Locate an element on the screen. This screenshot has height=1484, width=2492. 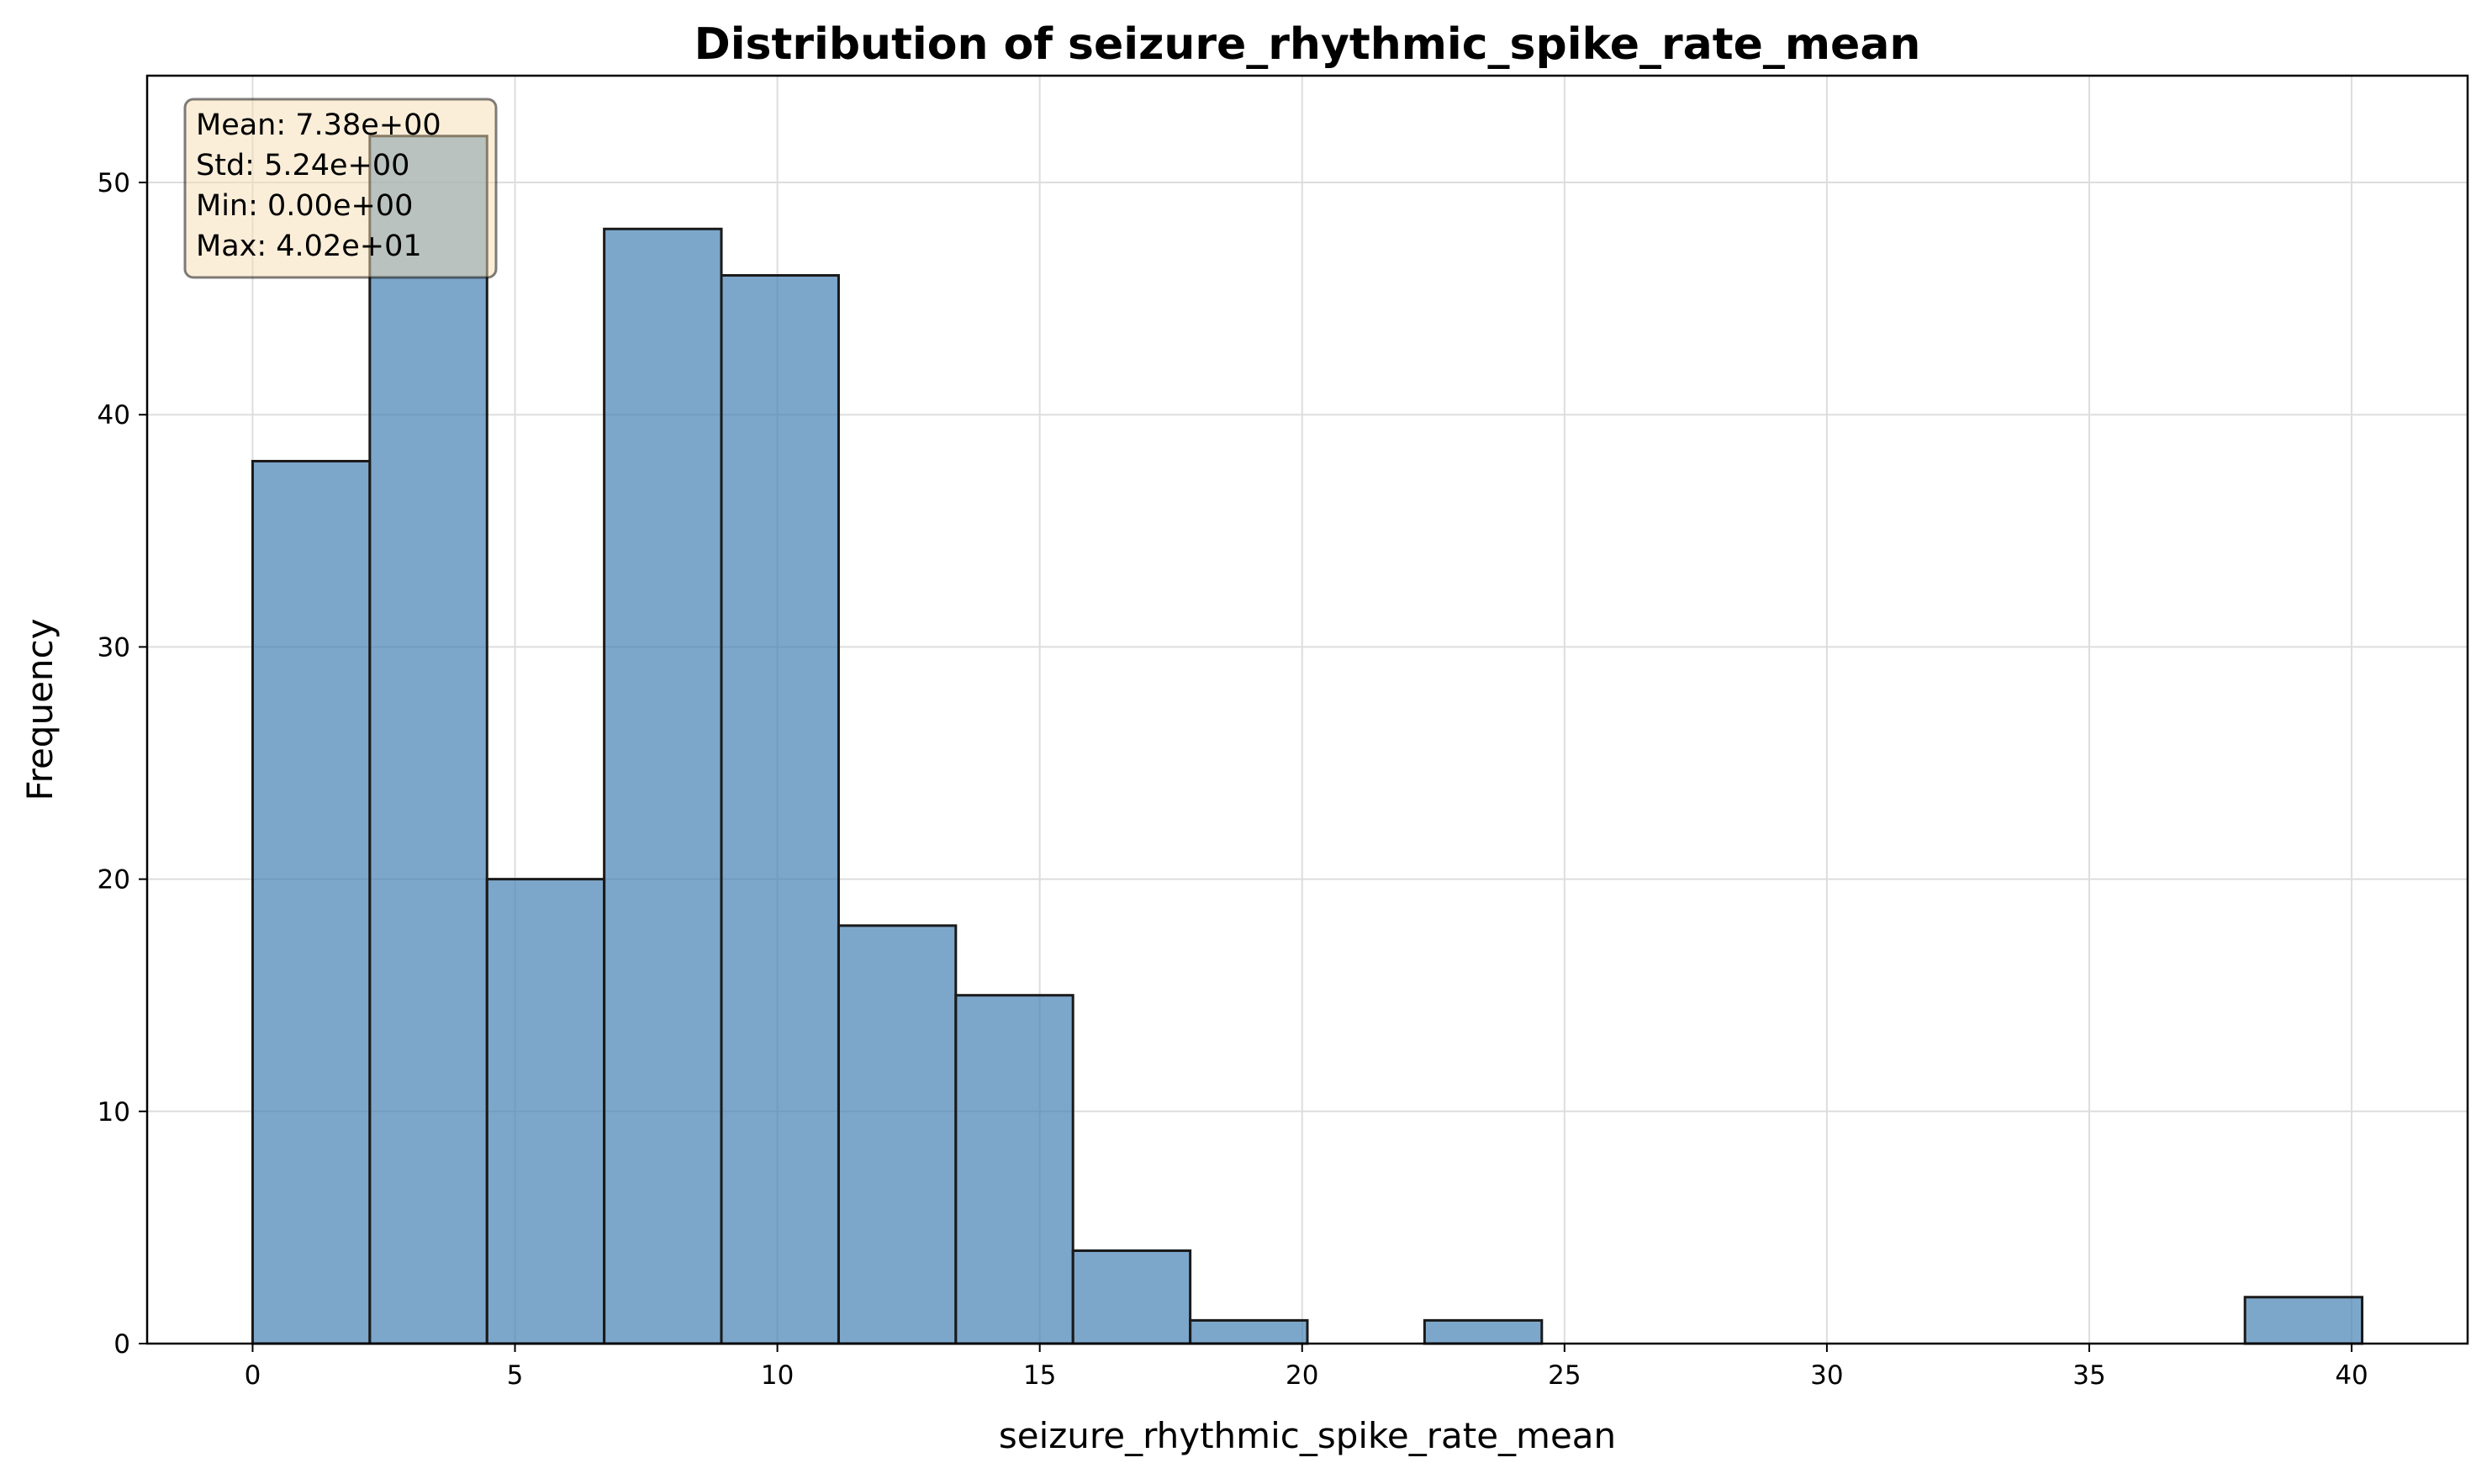
y-tick-label-5: 50 is located at coordinates (114, 183).